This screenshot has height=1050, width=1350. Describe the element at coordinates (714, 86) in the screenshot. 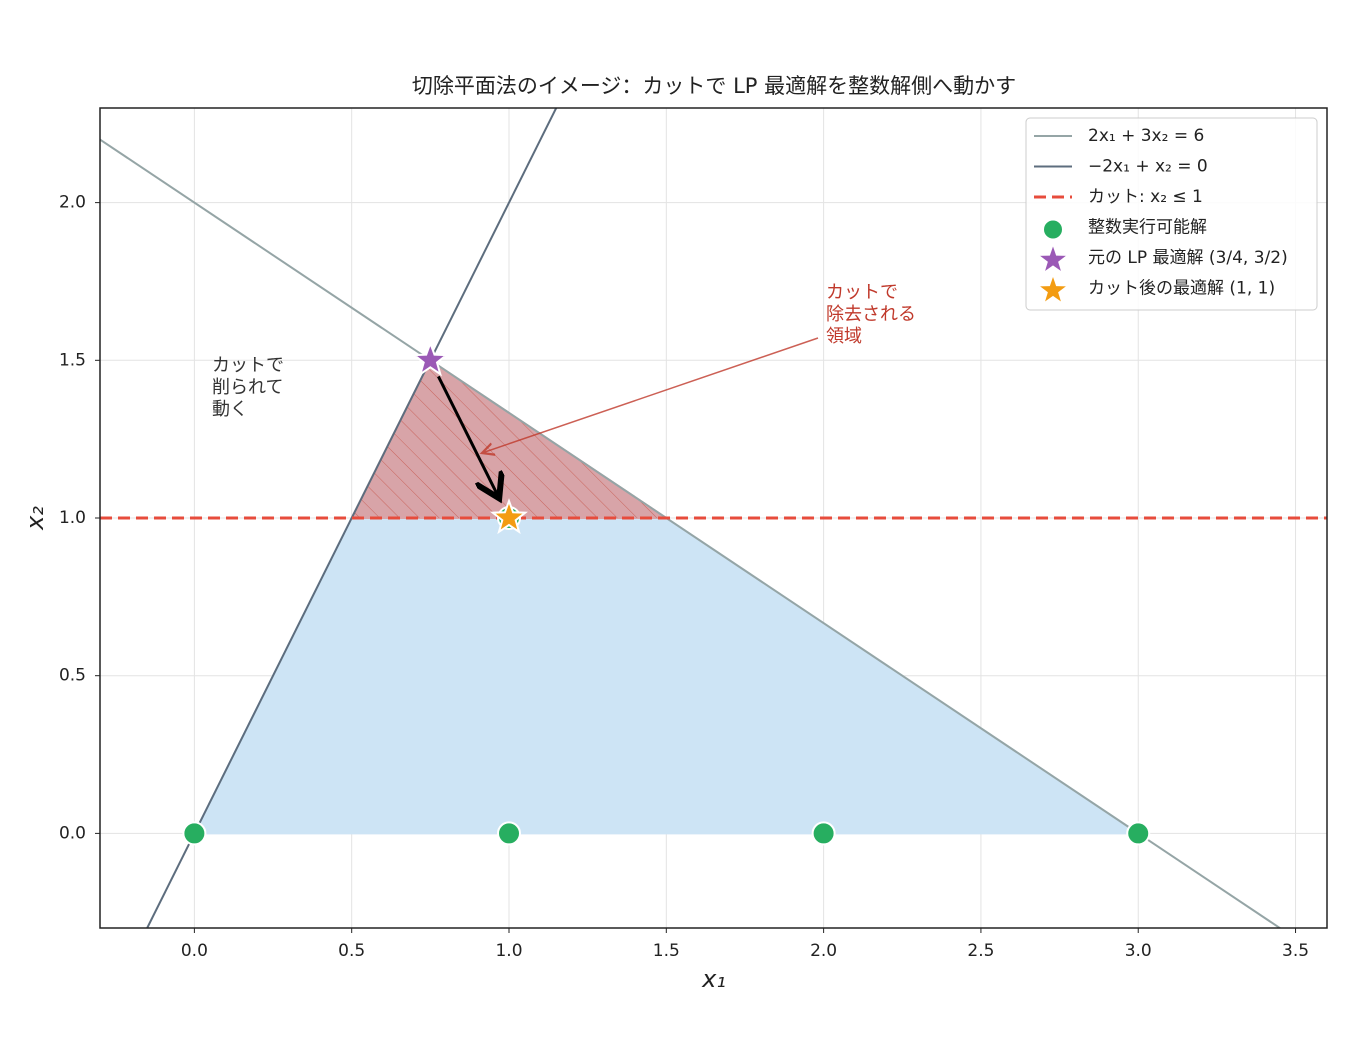

I see `chart-title: 切除平面法のイメージ：カットで LP 最適解を整数解側へ動かす` at that location.